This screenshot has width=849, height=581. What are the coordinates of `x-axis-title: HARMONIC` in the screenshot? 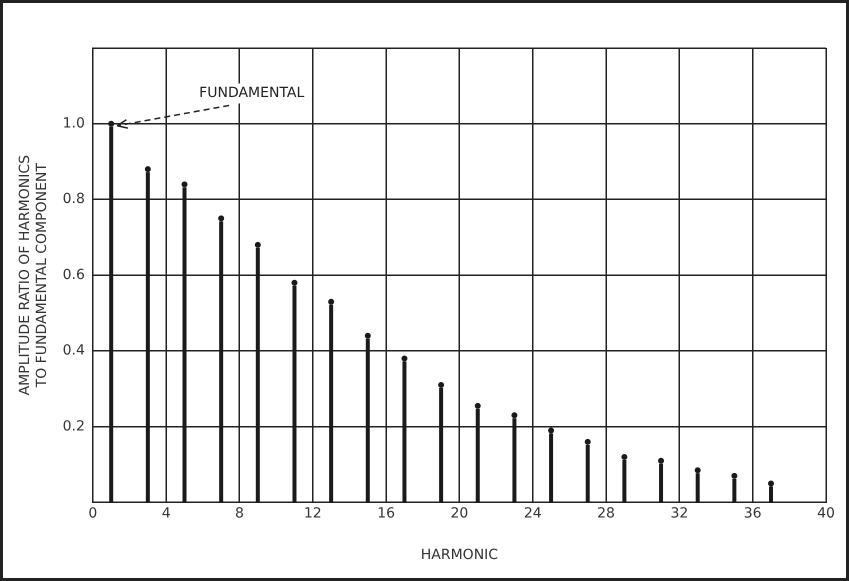 It's located at (459, 555).